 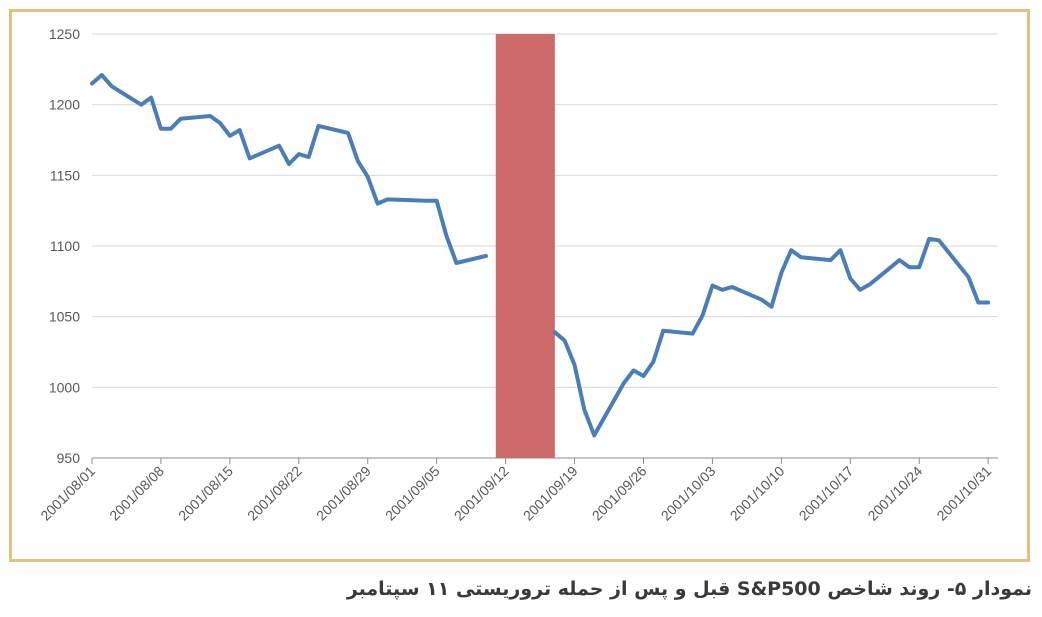 I want to click on x-tick-label: 2001/10/24, so click(x=894, y=493).